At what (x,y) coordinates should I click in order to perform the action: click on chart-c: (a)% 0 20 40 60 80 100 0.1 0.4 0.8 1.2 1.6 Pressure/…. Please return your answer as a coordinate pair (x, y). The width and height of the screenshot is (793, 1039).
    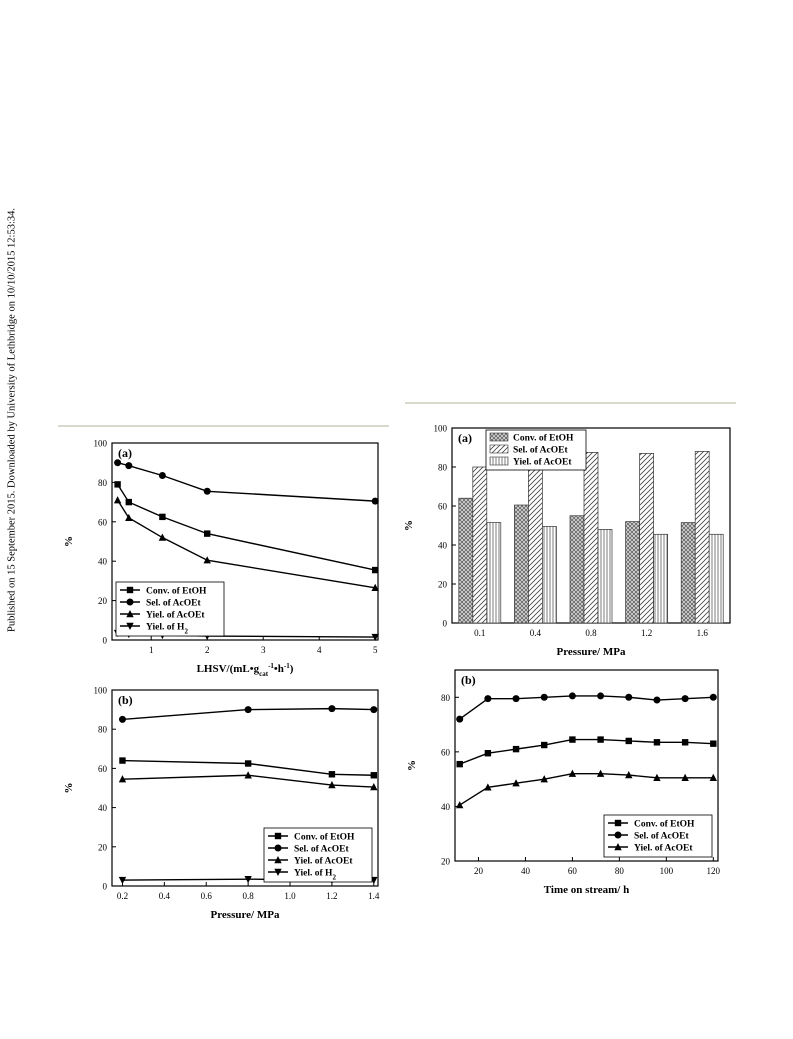
    Looking at the image, I should click on (567, 541).